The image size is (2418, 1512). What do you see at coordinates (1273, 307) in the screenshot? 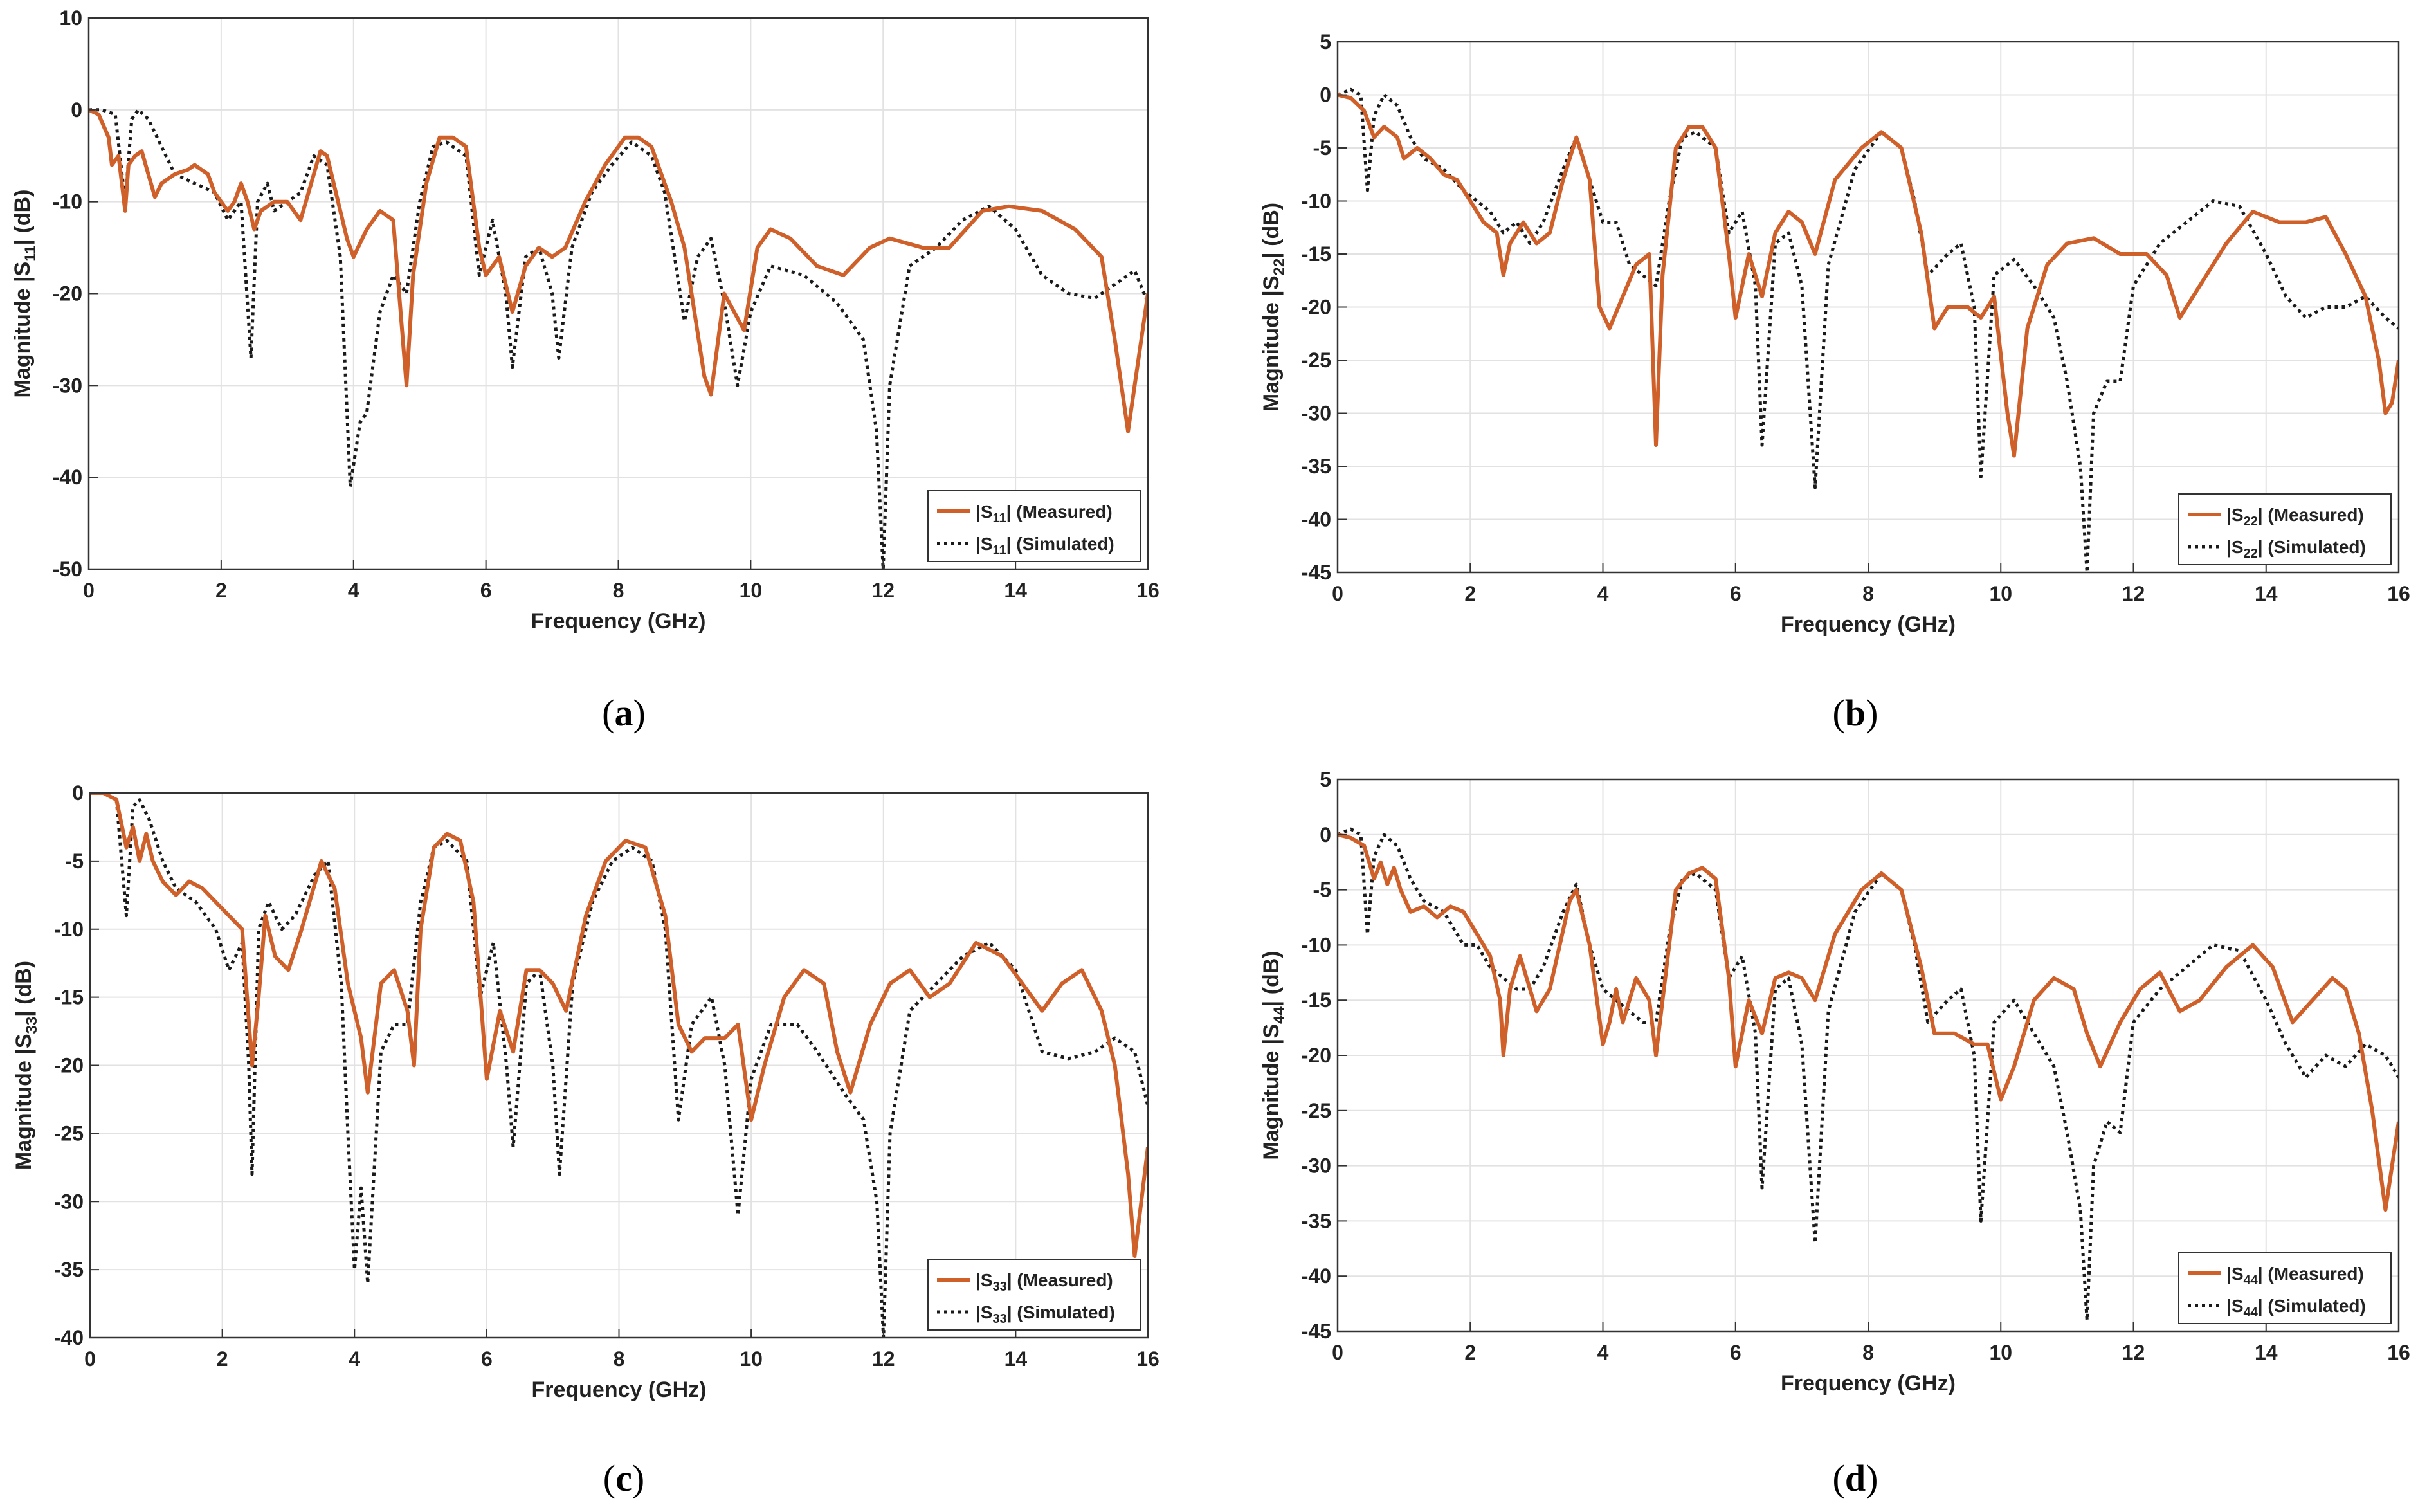
I see `y-axis-title: Magnitude |S22| (dB)` at bounding box center [1273, 307].